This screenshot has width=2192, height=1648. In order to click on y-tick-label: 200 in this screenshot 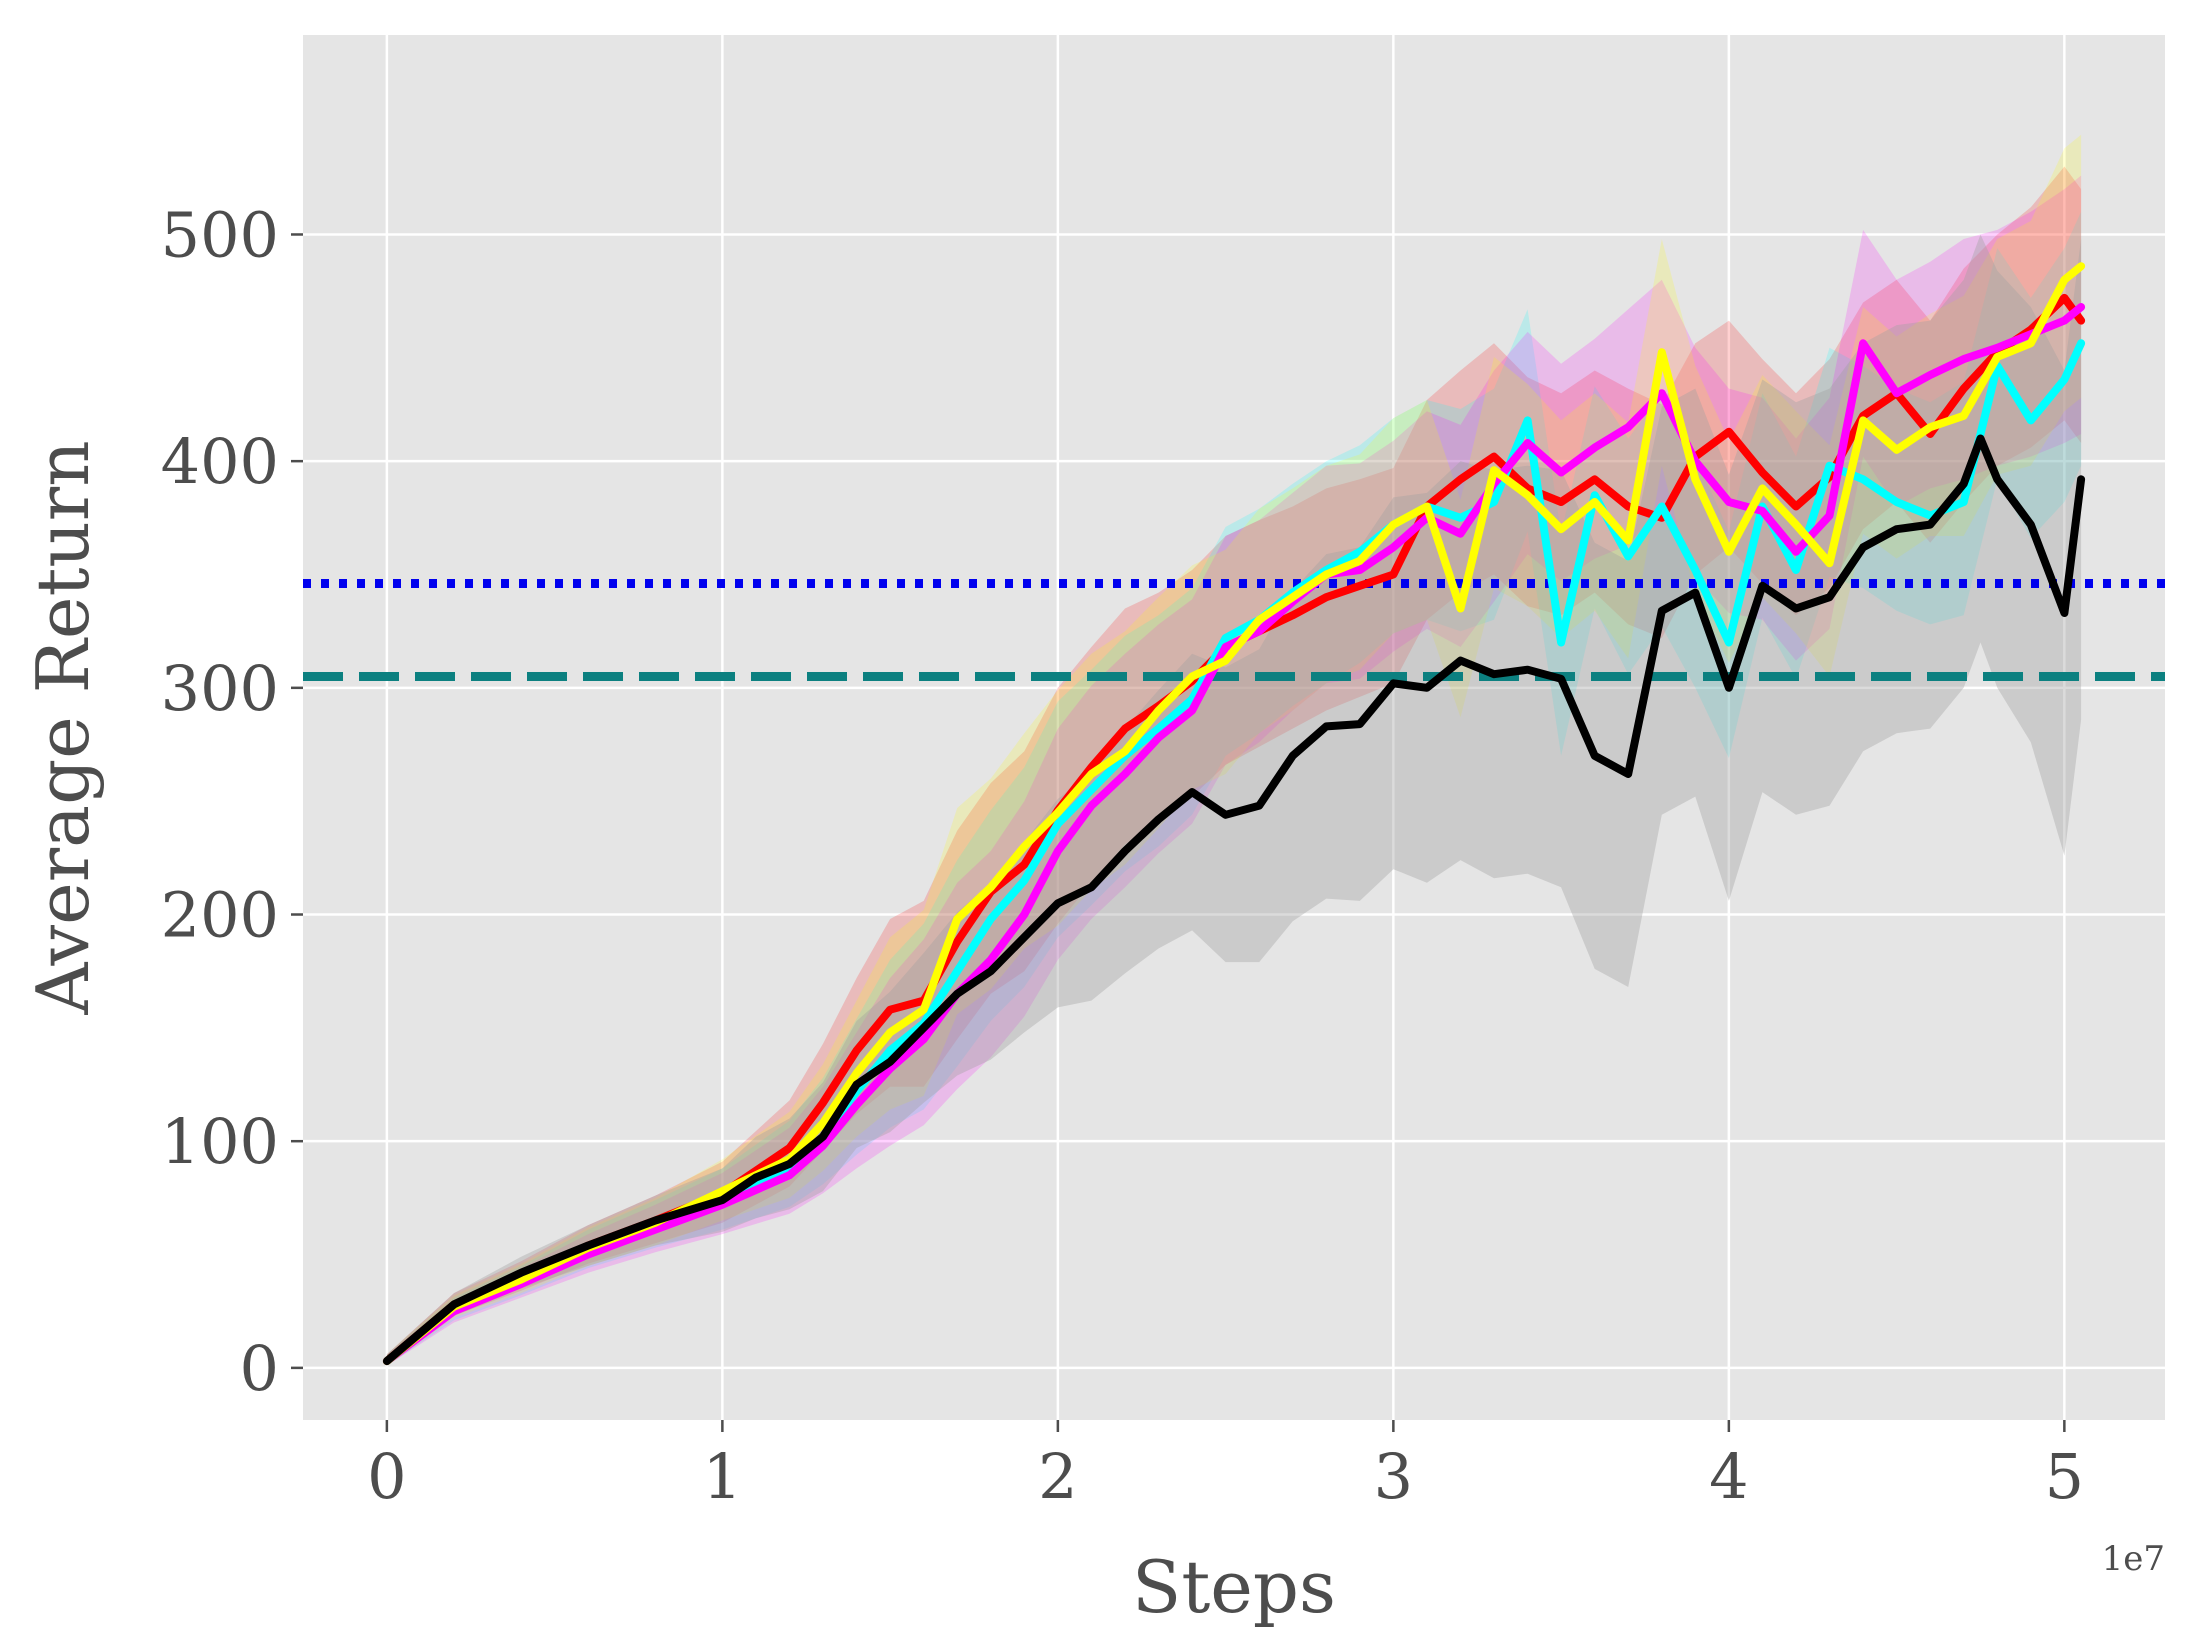, I will do `click(220, 915)`.